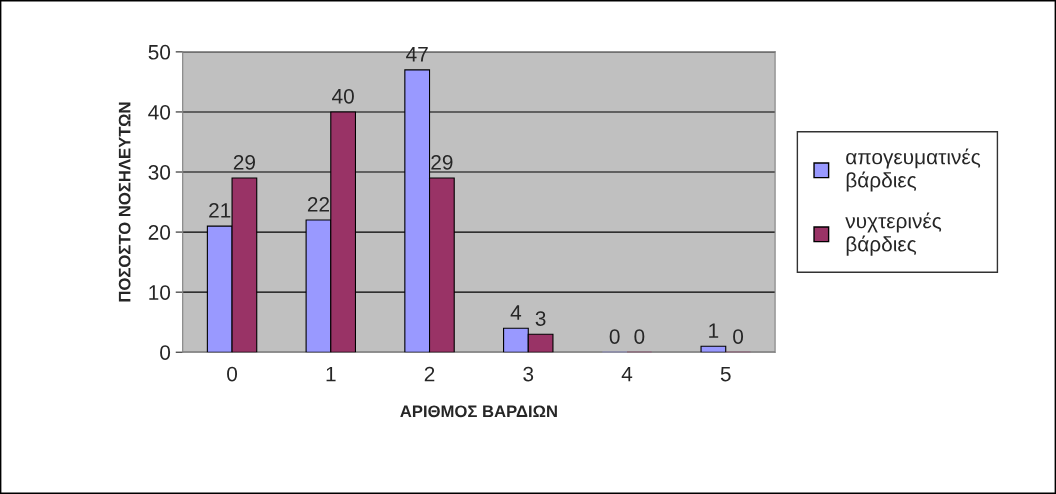  What do you see at coordinates (893, 234) in the screenshot?
I see `legend-label: νυχτερινές βάρδιες` at bounding box center [893, 234].